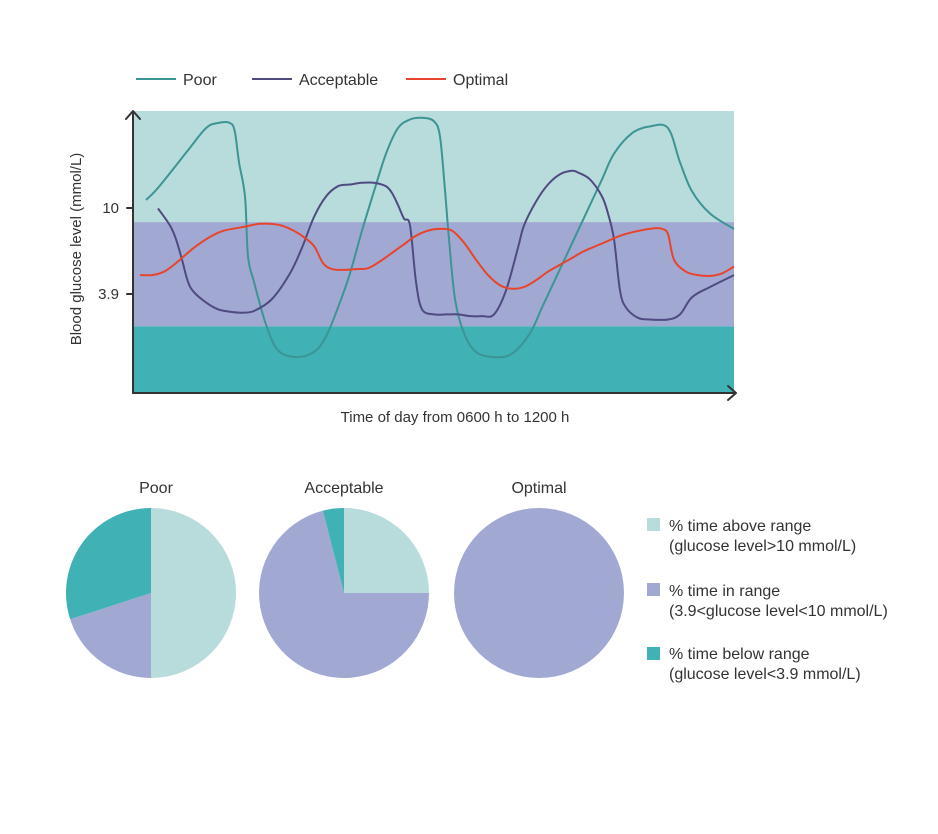 The height and width of the screenshot is (834, 938). Describe the element at coordinates (762, 546) in the screenshot. I see `pie-legend-above-line2: (glucose level>10 mmol/L)` at that location.